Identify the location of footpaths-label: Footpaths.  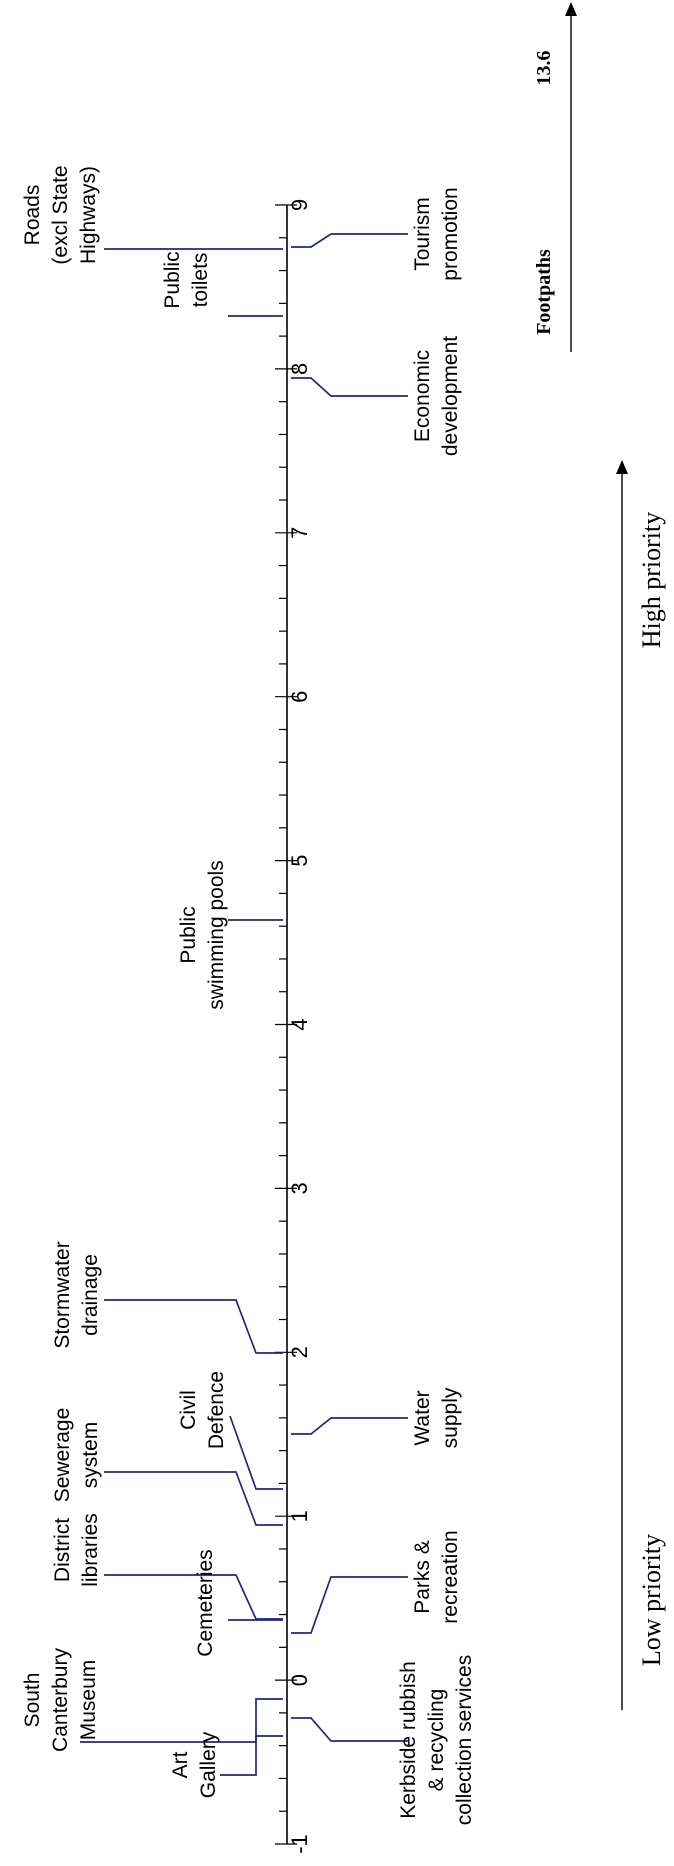
(544, 292).